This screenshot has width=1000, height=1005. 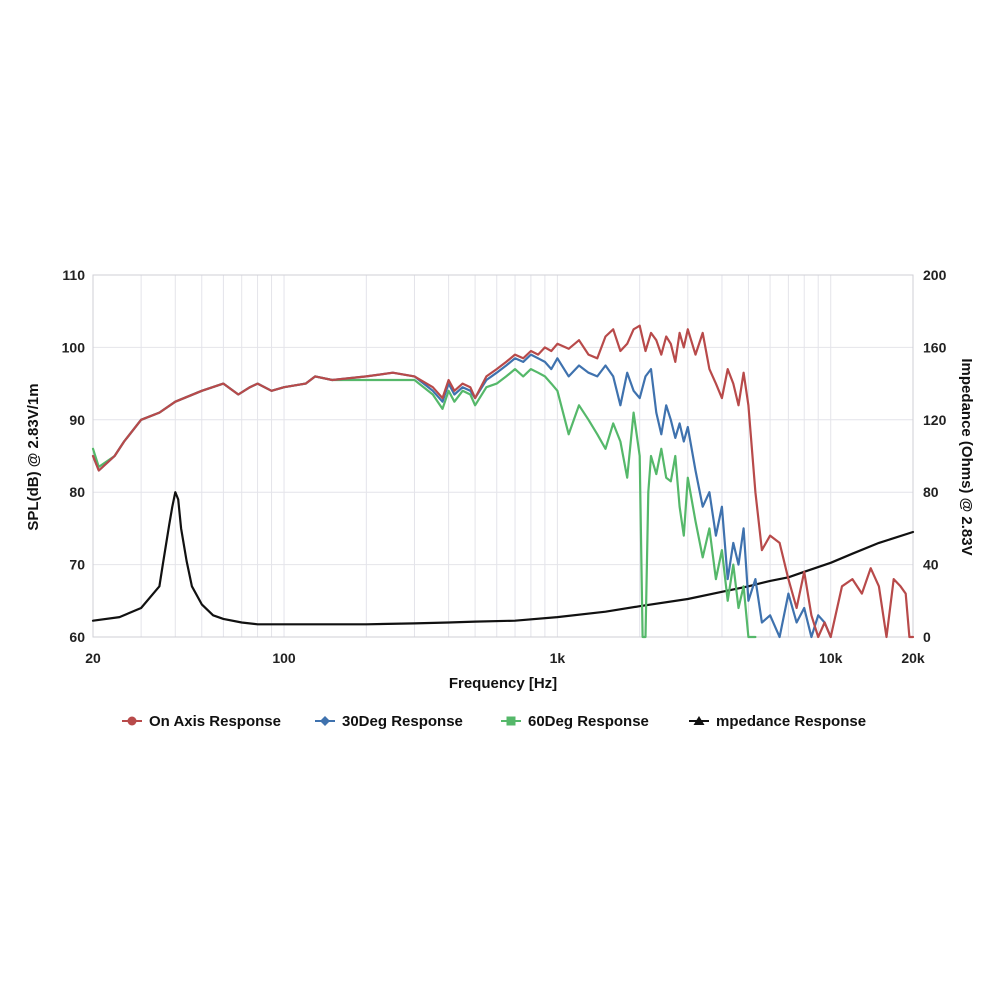 I want to click on legend-label: 30Deg Response, so click(x=402, y=721).